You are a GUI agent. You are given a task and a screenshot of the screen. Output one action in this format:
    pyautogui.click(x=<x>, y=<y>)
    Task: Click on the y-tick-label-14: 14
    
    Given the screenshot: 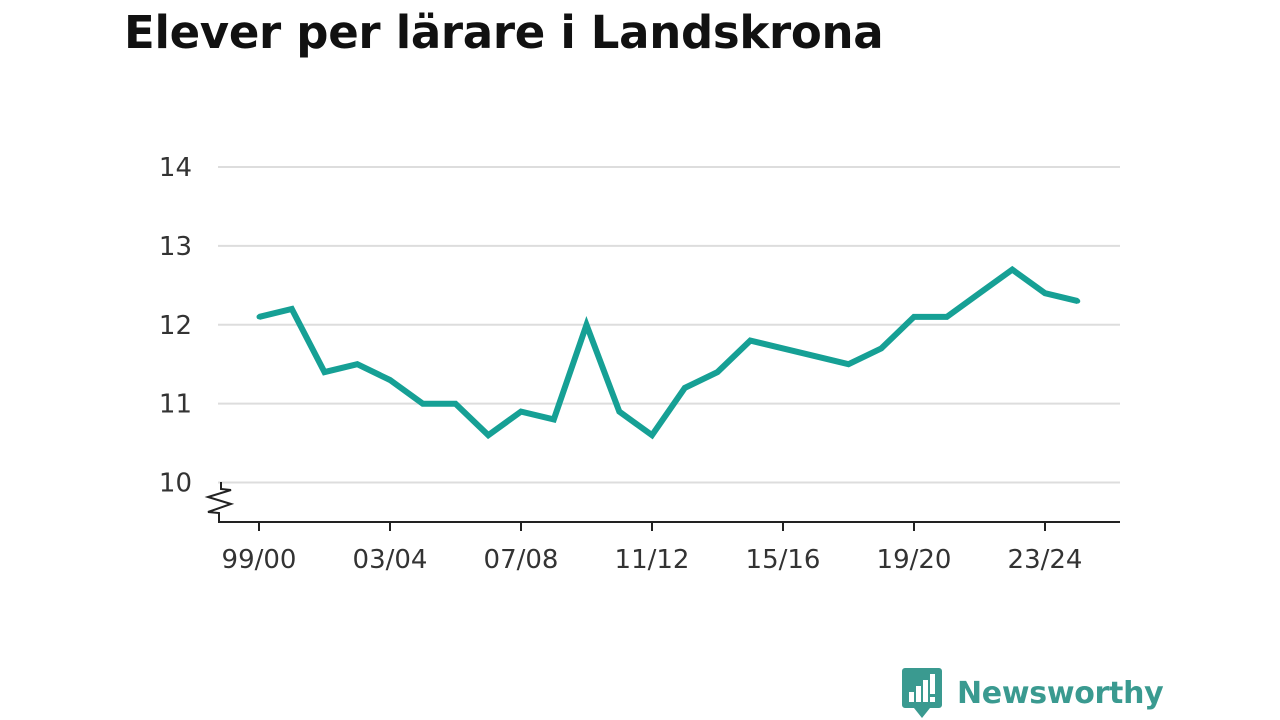 What is the action you would take?
    pyautogui.click(x=175, y=168)
    